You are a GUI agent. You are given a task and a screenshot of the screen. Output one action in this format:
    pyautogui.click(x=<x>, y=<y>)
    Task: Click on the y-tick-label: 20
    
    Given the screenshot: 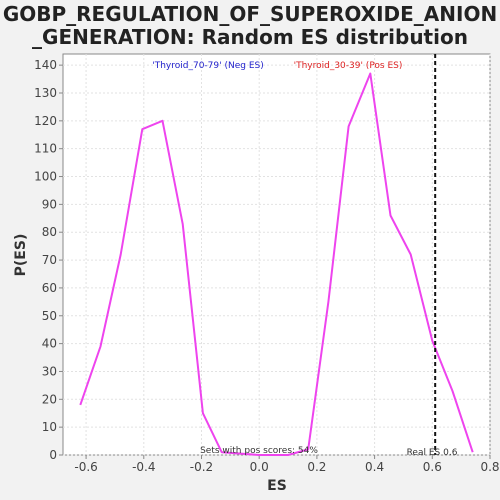 What is the action you would take?
    pyautogui.click(x=49, y=399)
    